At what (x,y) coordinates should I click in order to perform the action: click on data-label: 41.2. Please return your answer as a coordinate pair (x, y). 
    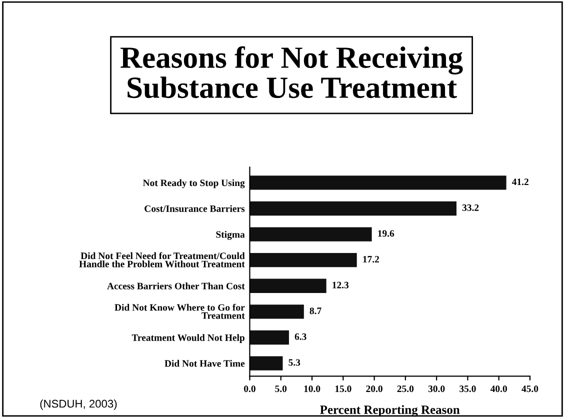
    Looking at the image, I should click on (520, 182).